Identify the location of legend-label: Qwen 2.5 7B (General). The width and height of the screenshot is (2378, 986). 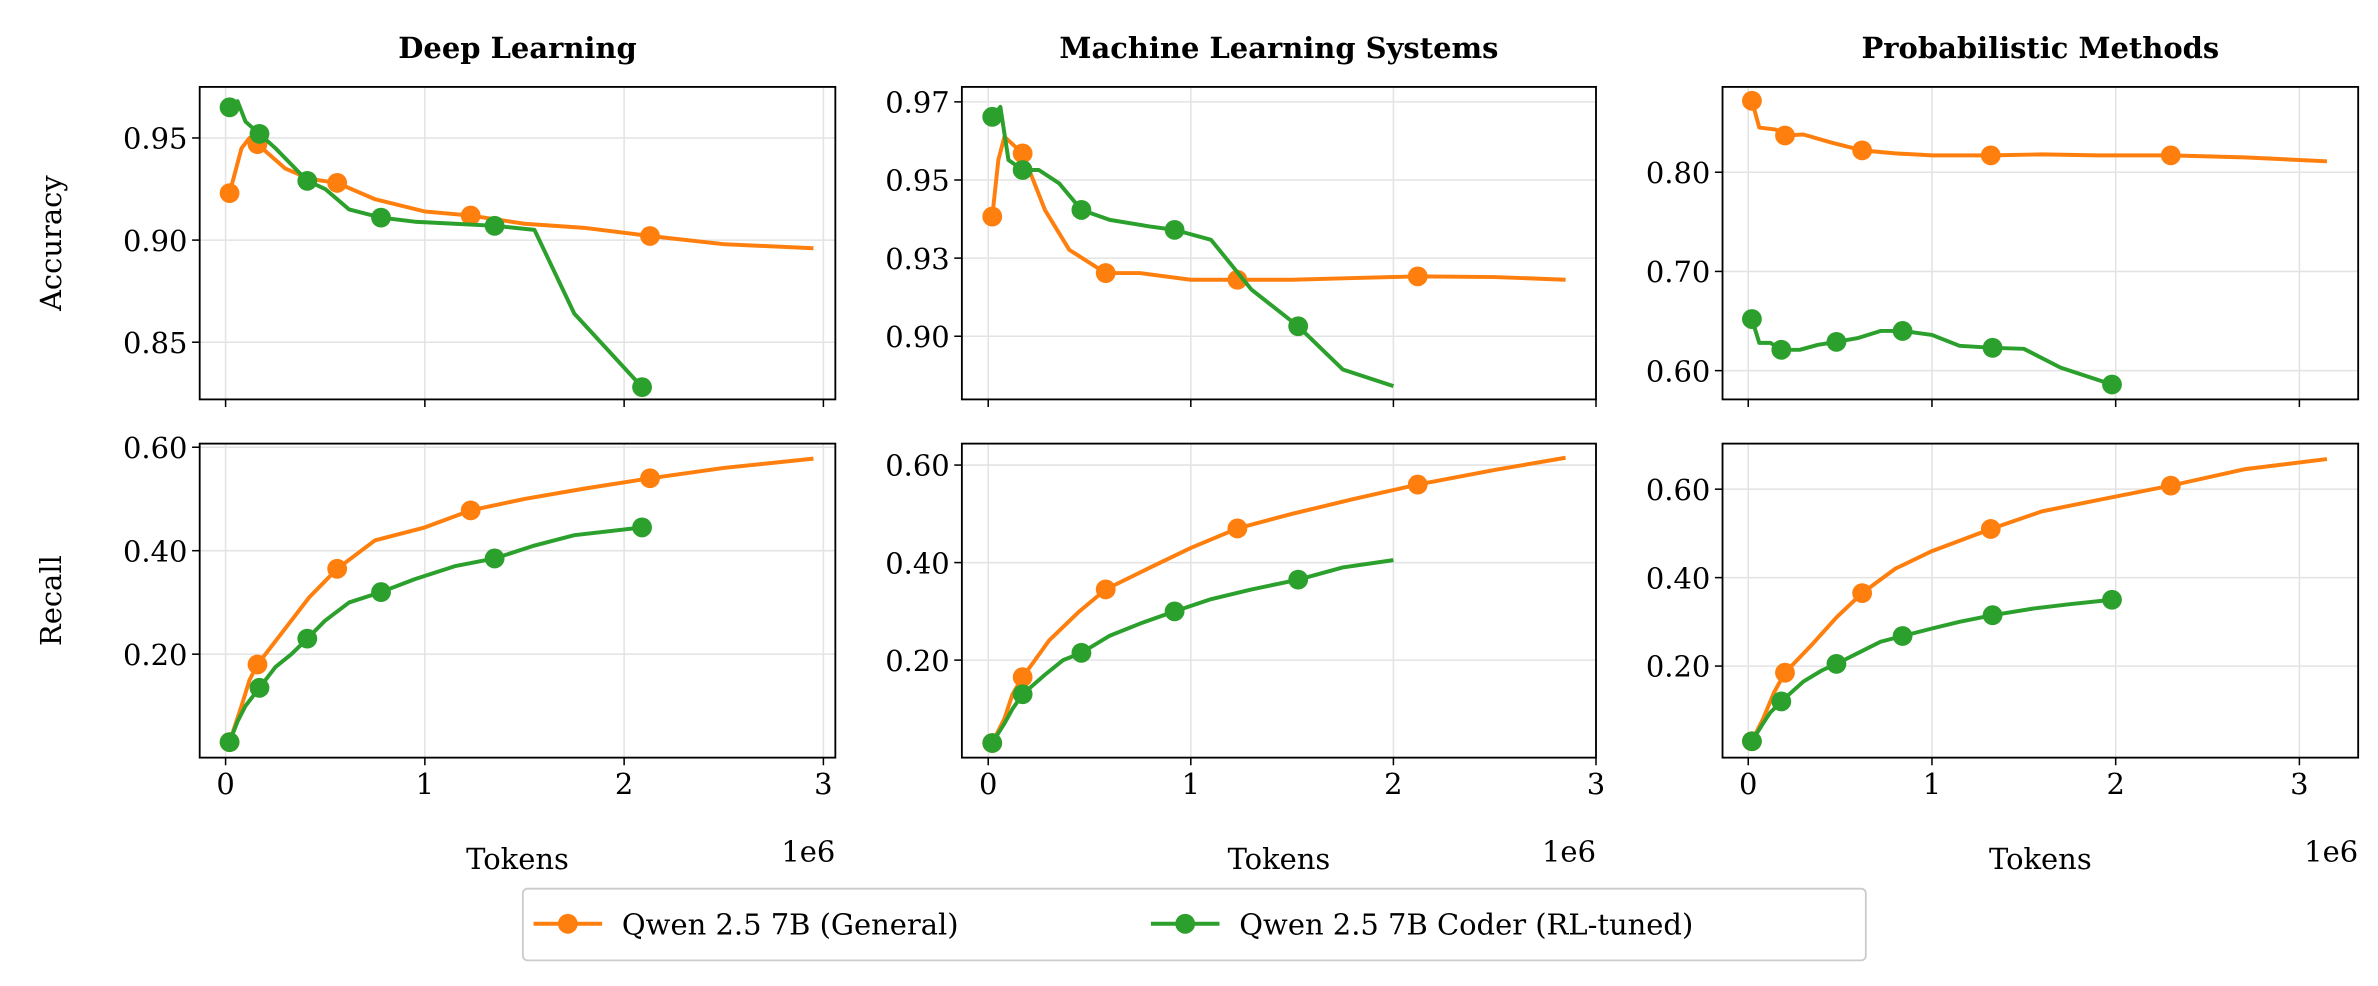
(790, 924).